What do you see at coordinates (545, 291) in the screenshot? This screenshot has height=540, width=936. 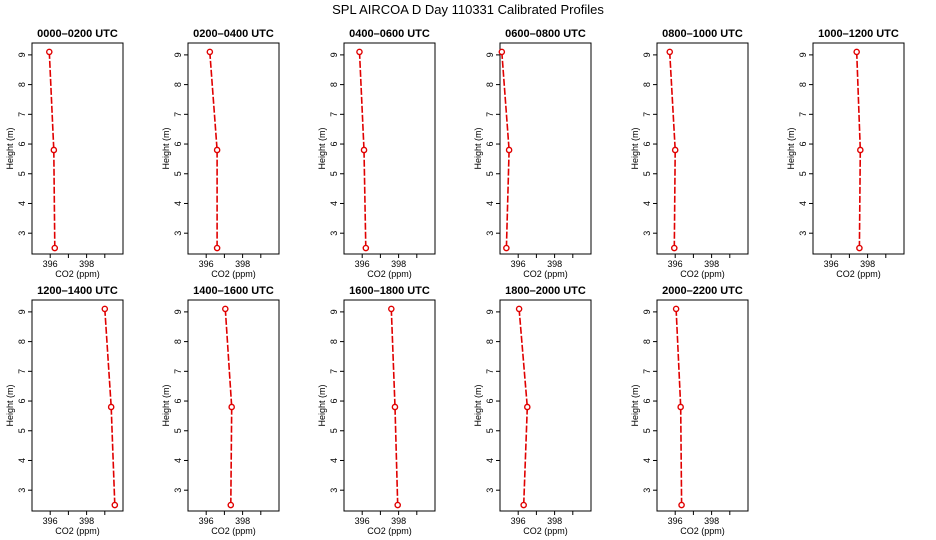 I see `panel-title: 1800–2000 UTC` at bounding box center [545, 291].